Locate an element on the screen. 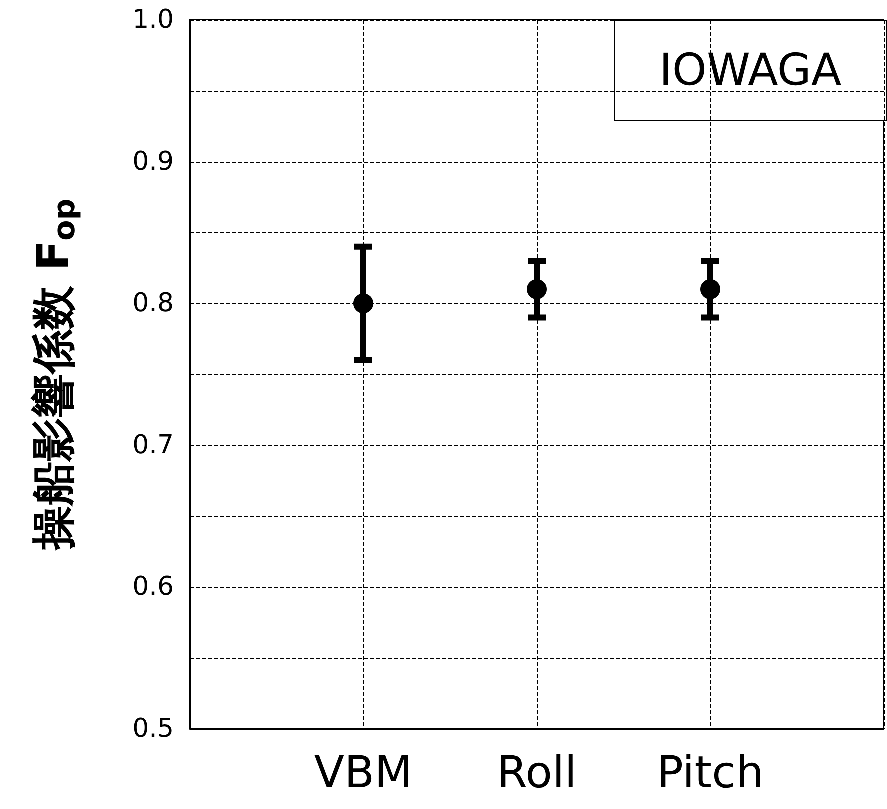 The width and height of the screenshot is (887, 809). y-tick-label: 0.8 is located at coordinates (153, 303).